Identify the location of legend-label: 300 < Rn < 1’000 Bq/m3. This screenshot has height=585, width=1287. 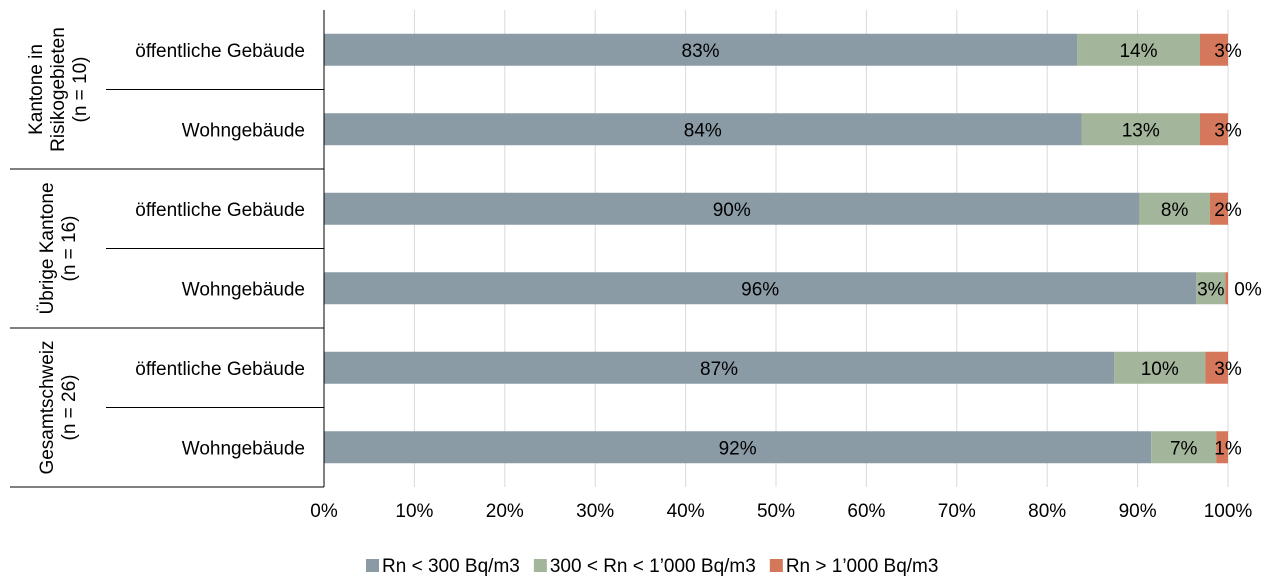
(653, 566).